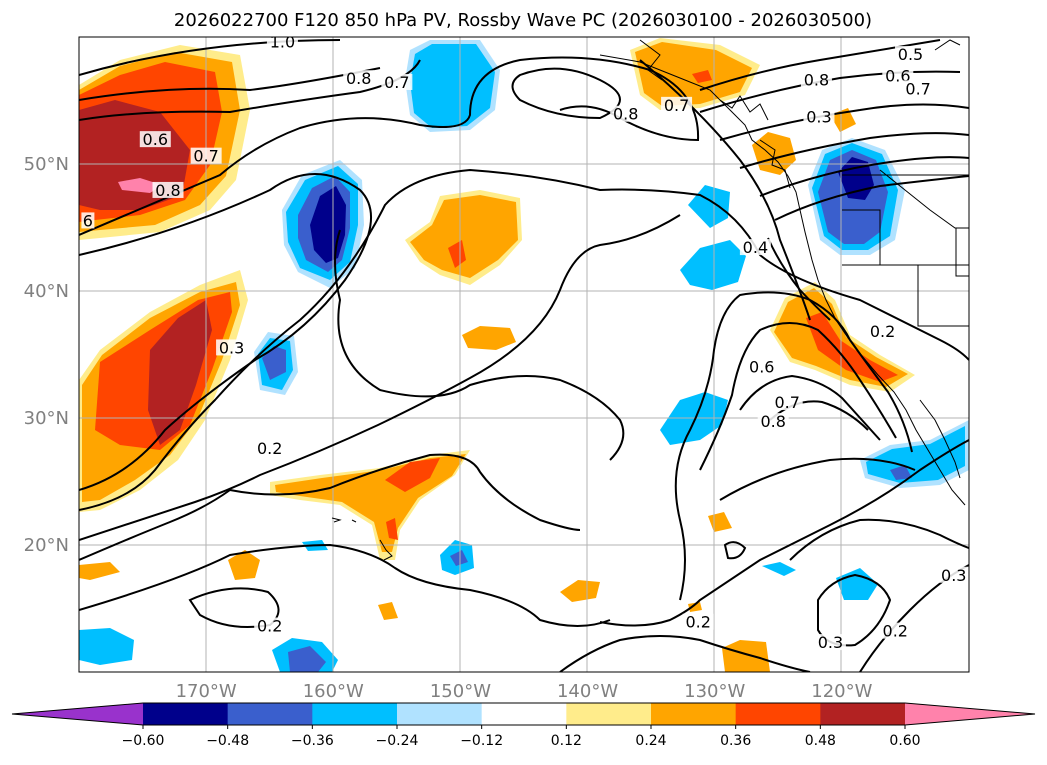 This screenshot has height=765, width=1047. I want to click on contour-label-1: 0.8, so click(358, 78).